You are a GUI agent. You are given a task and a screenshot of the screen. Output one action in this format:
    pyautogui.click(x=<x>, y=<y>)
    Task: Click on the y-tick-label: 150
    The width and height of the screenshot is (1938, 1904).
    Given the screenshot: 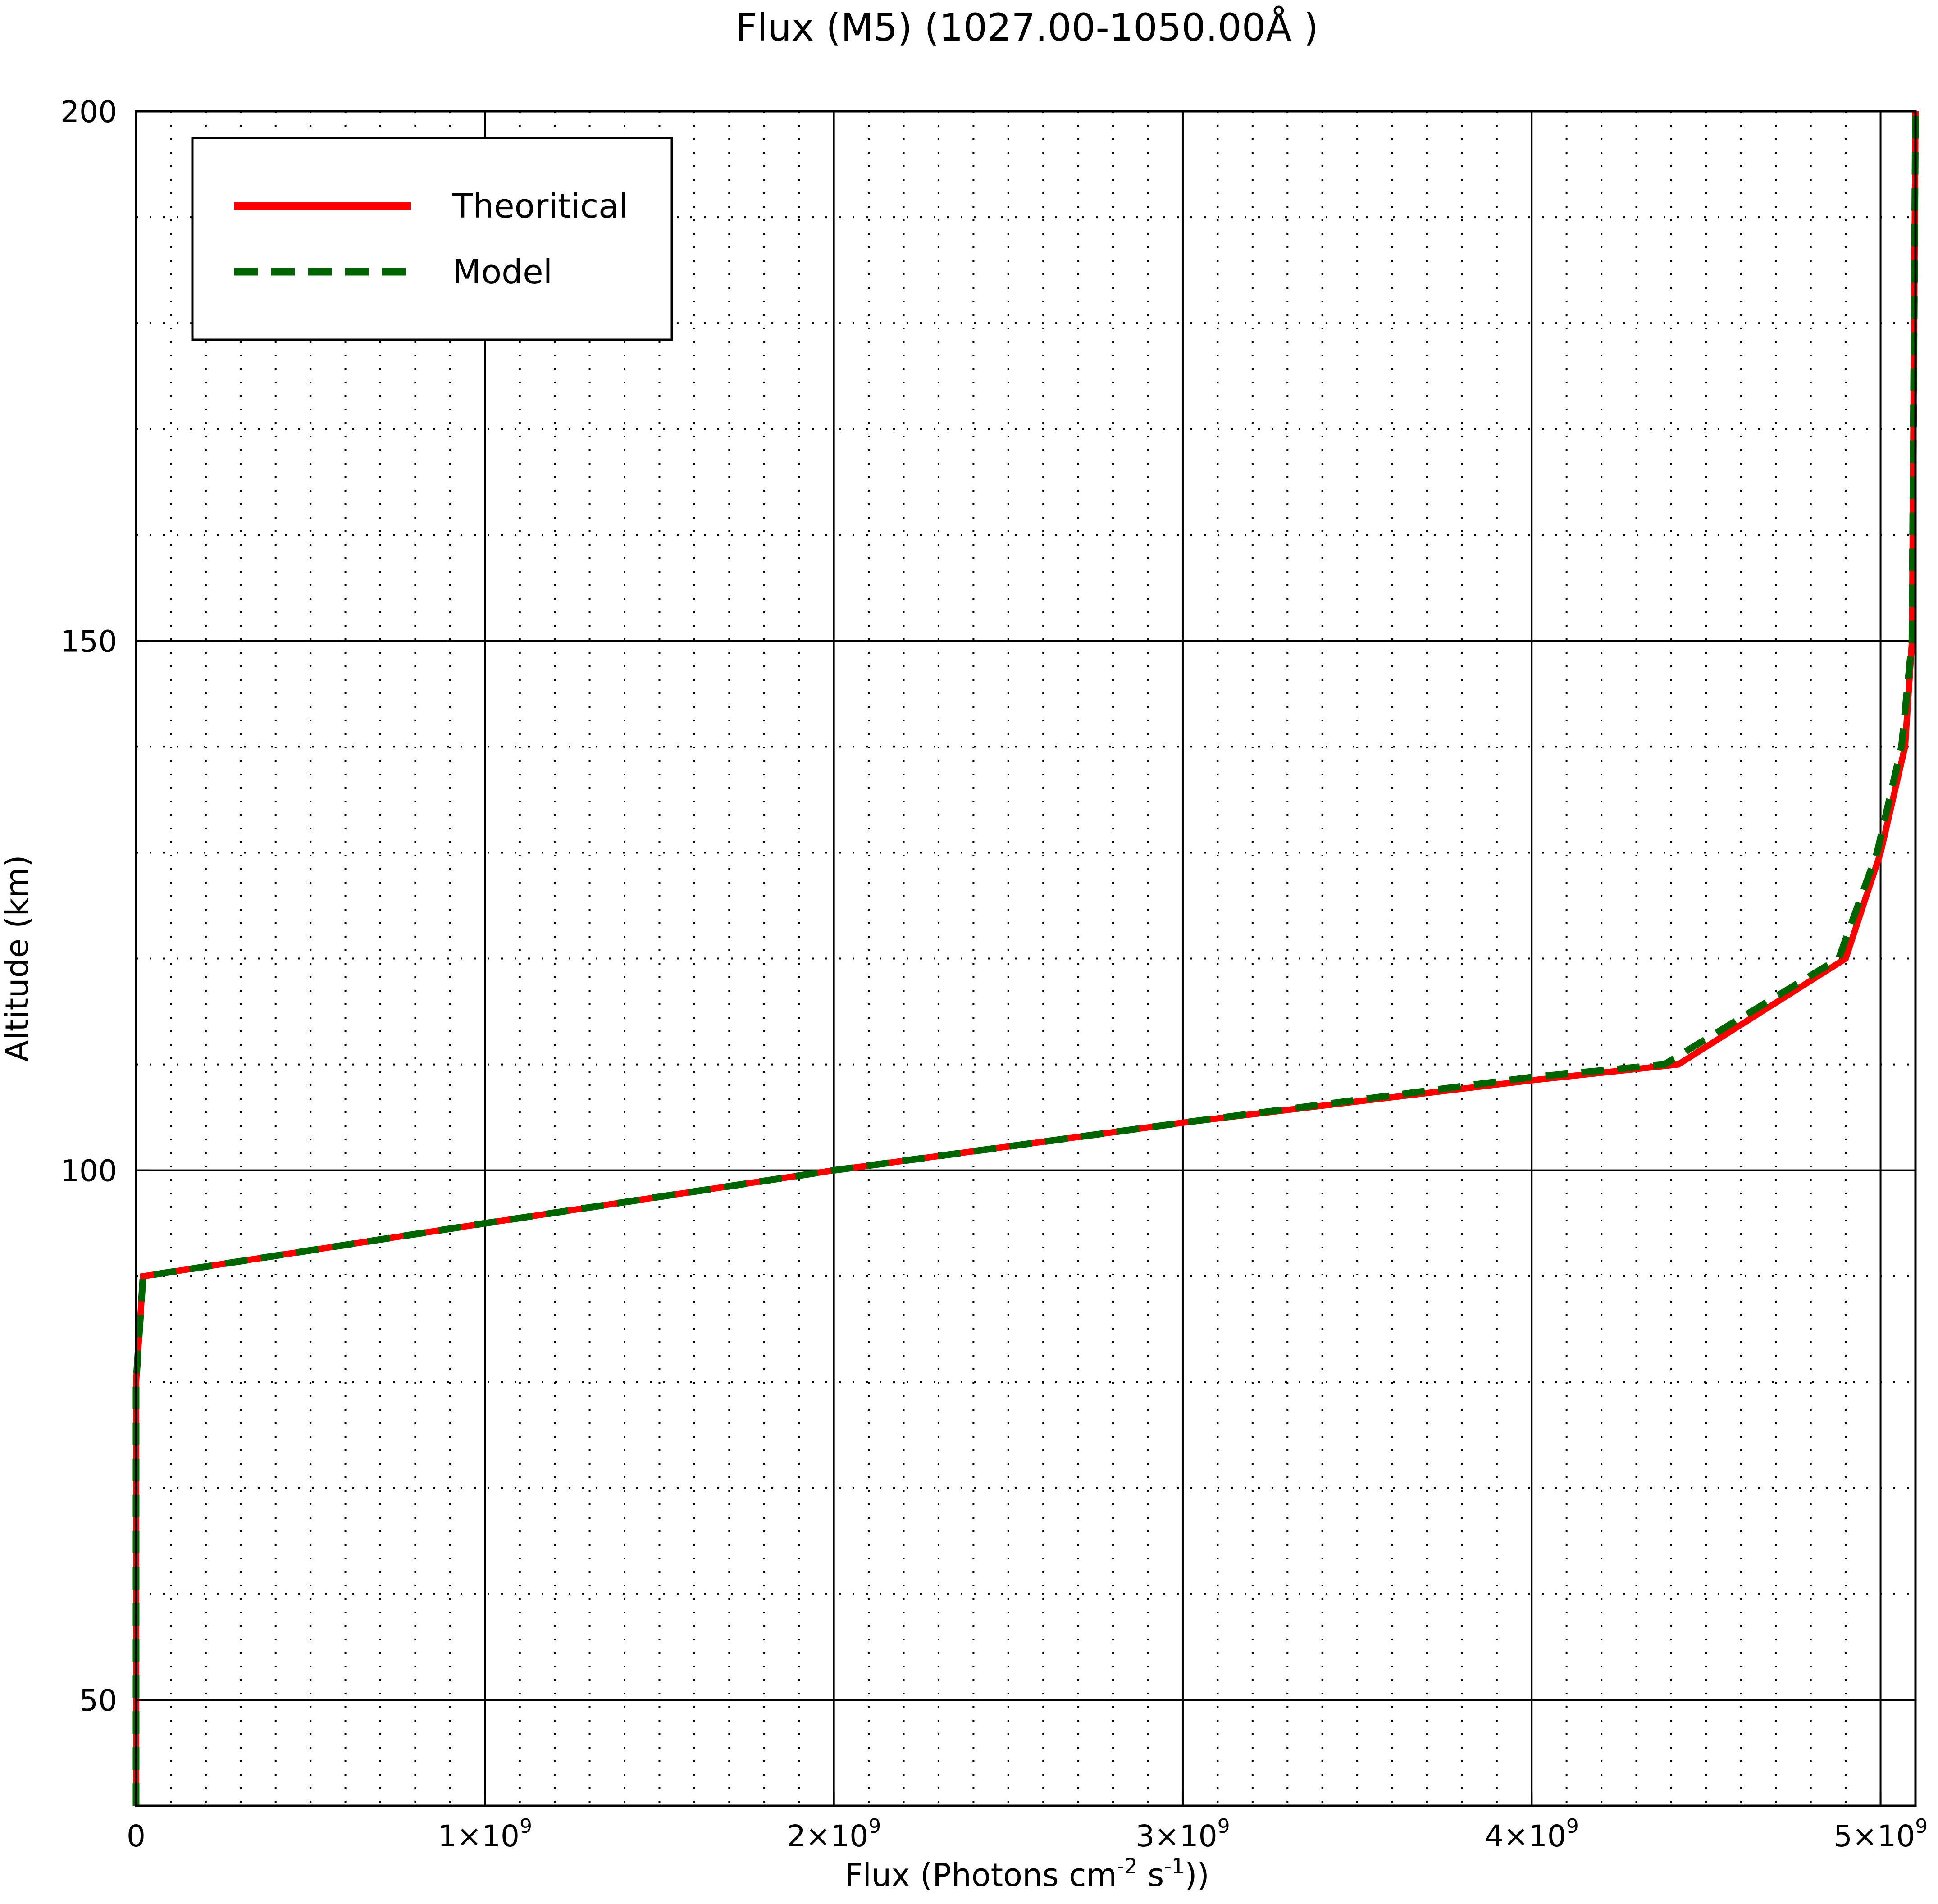 What is the action you would take?
    pyautogui.click(x=88, y=641)
    